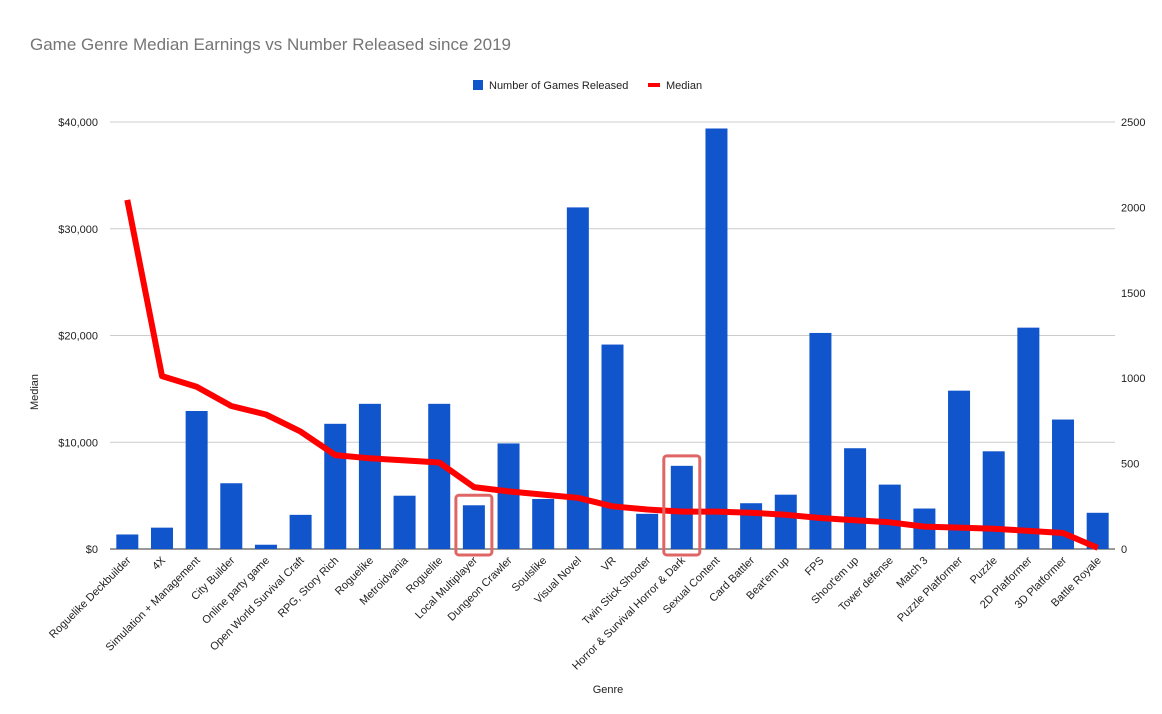 The height and width of the screenshot is (714, 1162). Describe the element at coordinates (1133, 336) in the screenshot. I see `right-axis-ticks: 0 500 1000 1500 2000 2500` at that location.